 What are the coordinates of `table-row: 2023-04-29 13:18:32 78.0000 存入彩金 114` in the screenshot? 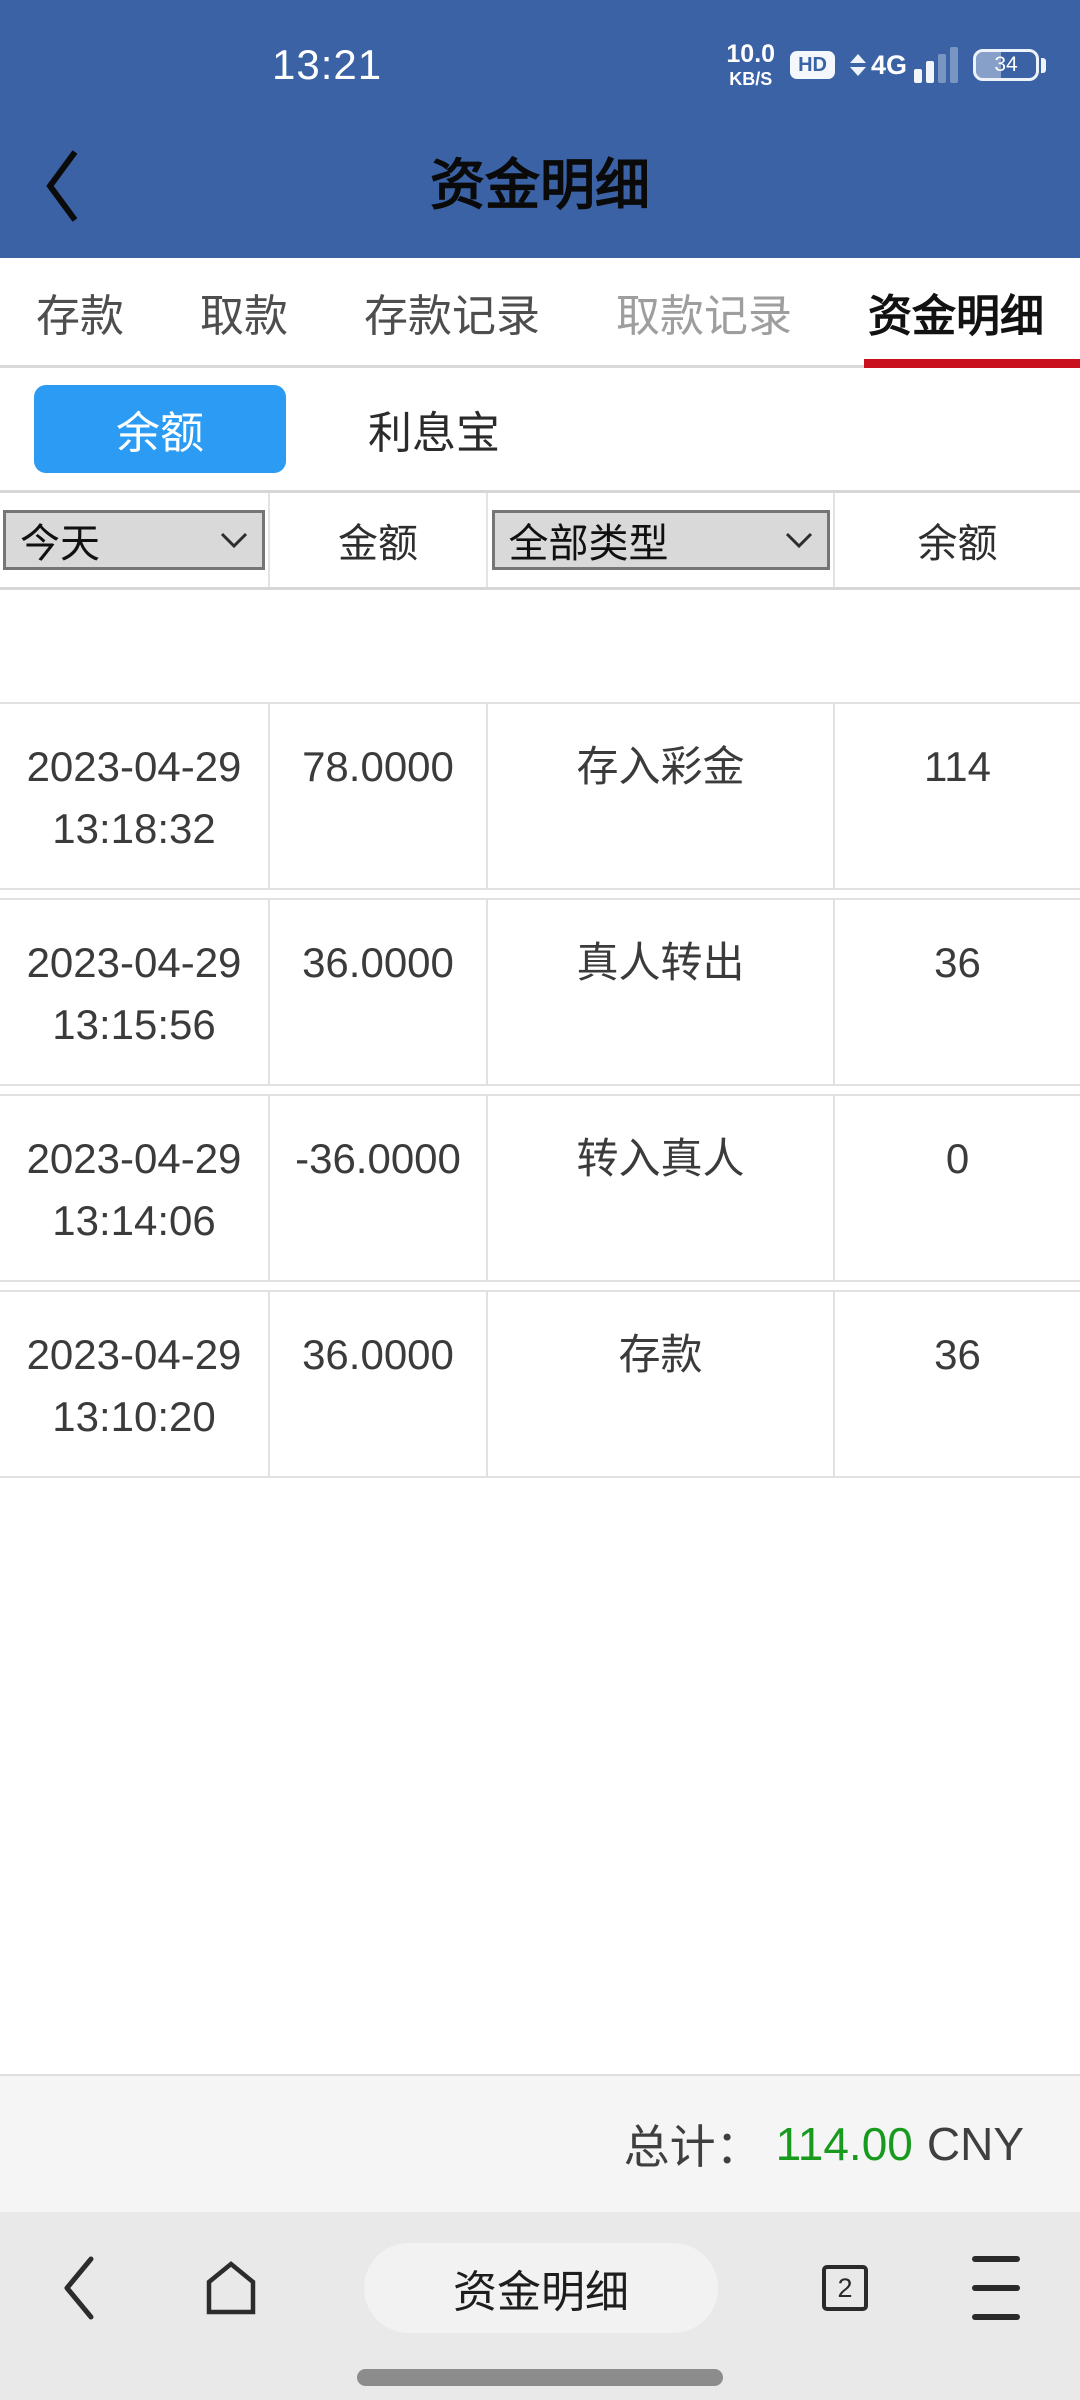 It's located at (540, 796).